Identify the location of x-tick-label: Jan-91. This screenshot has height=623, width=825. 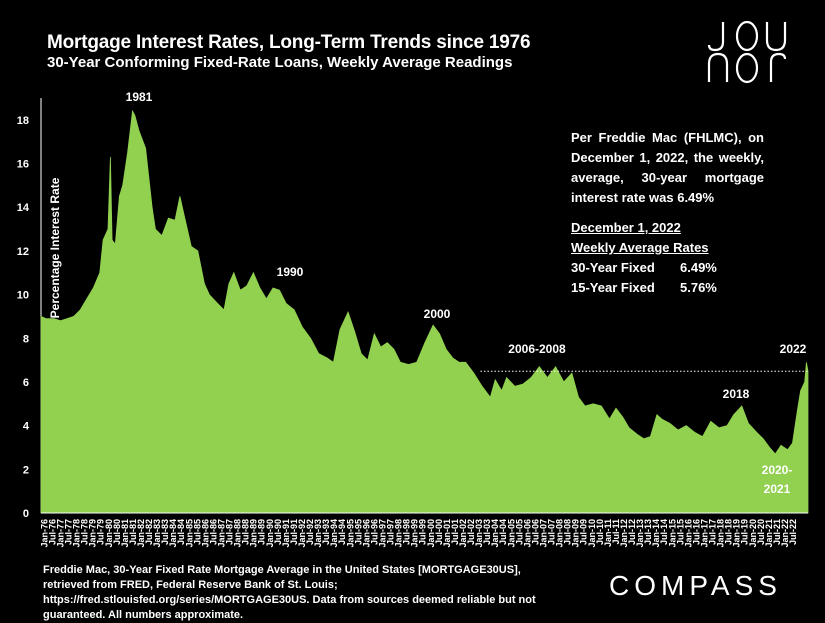
(286, 533).